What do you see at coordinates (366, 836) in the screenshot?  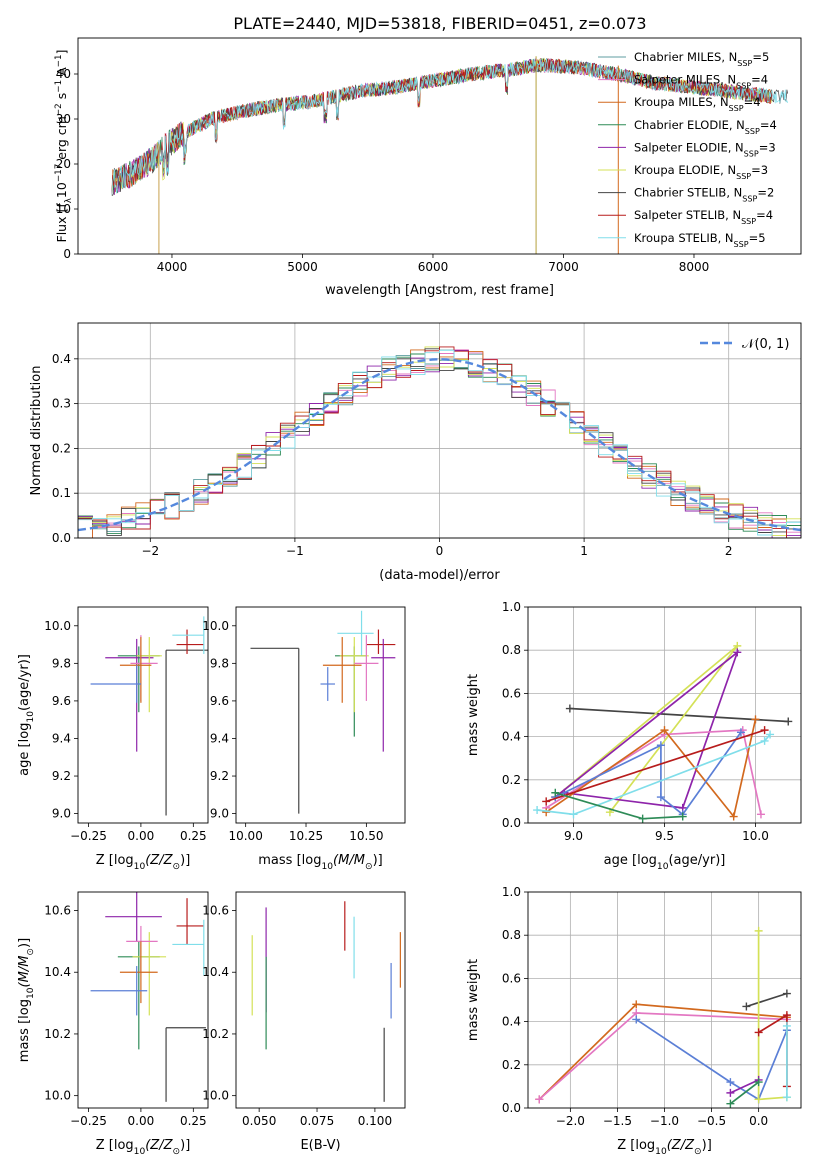 I see `x-tick-label: 10.50` at bounding box center [366, 836].